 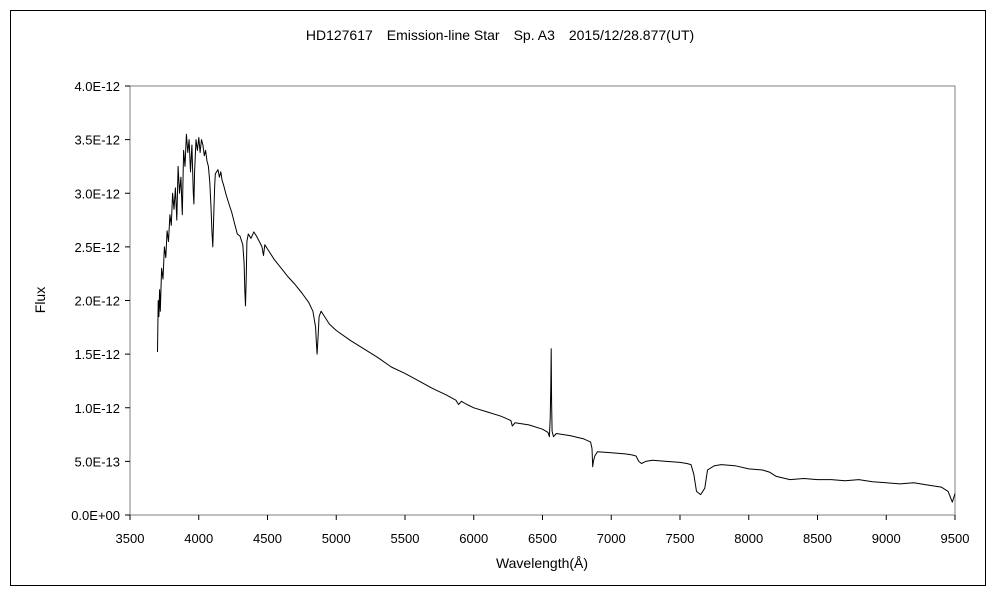 I want to click on x-tick-label: 4000, so click(x=198, y=538).